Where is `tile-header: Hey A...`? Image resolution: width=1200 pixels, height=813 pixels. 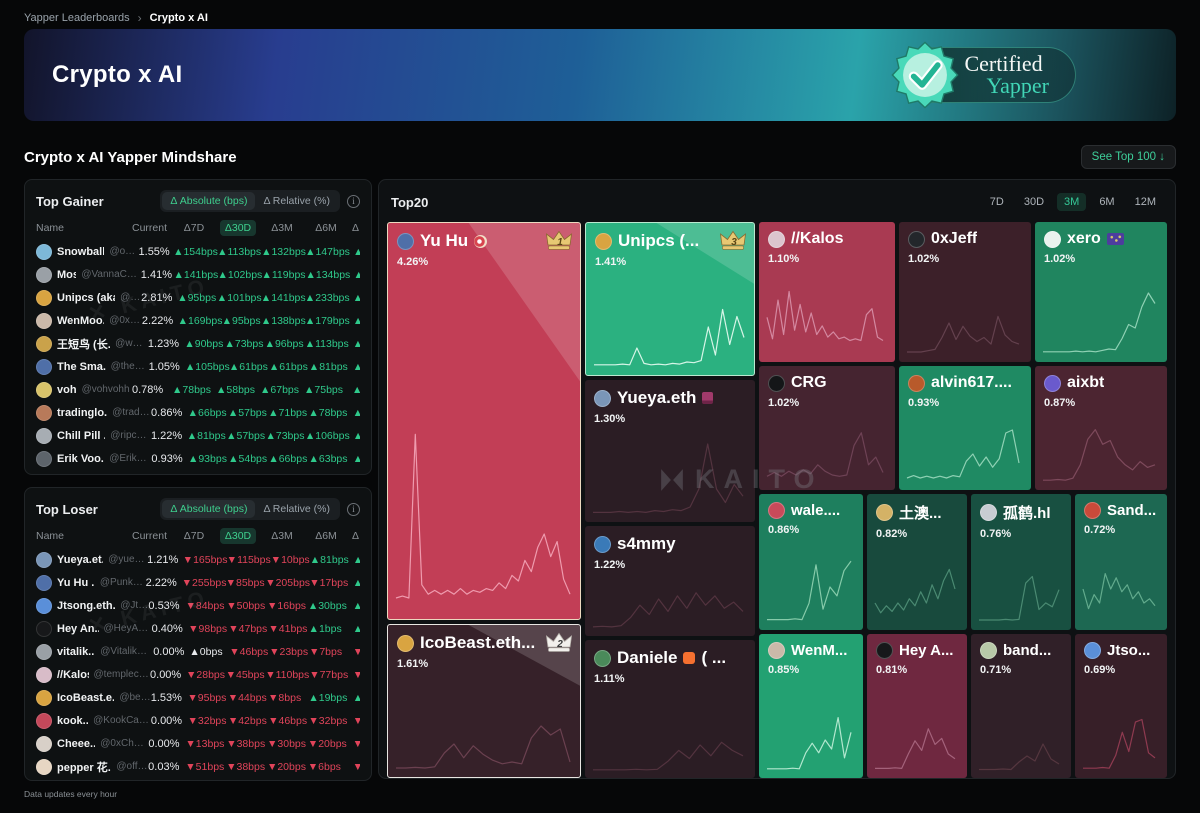 tile-header: Hey A... is located at coordinates (917, 650).